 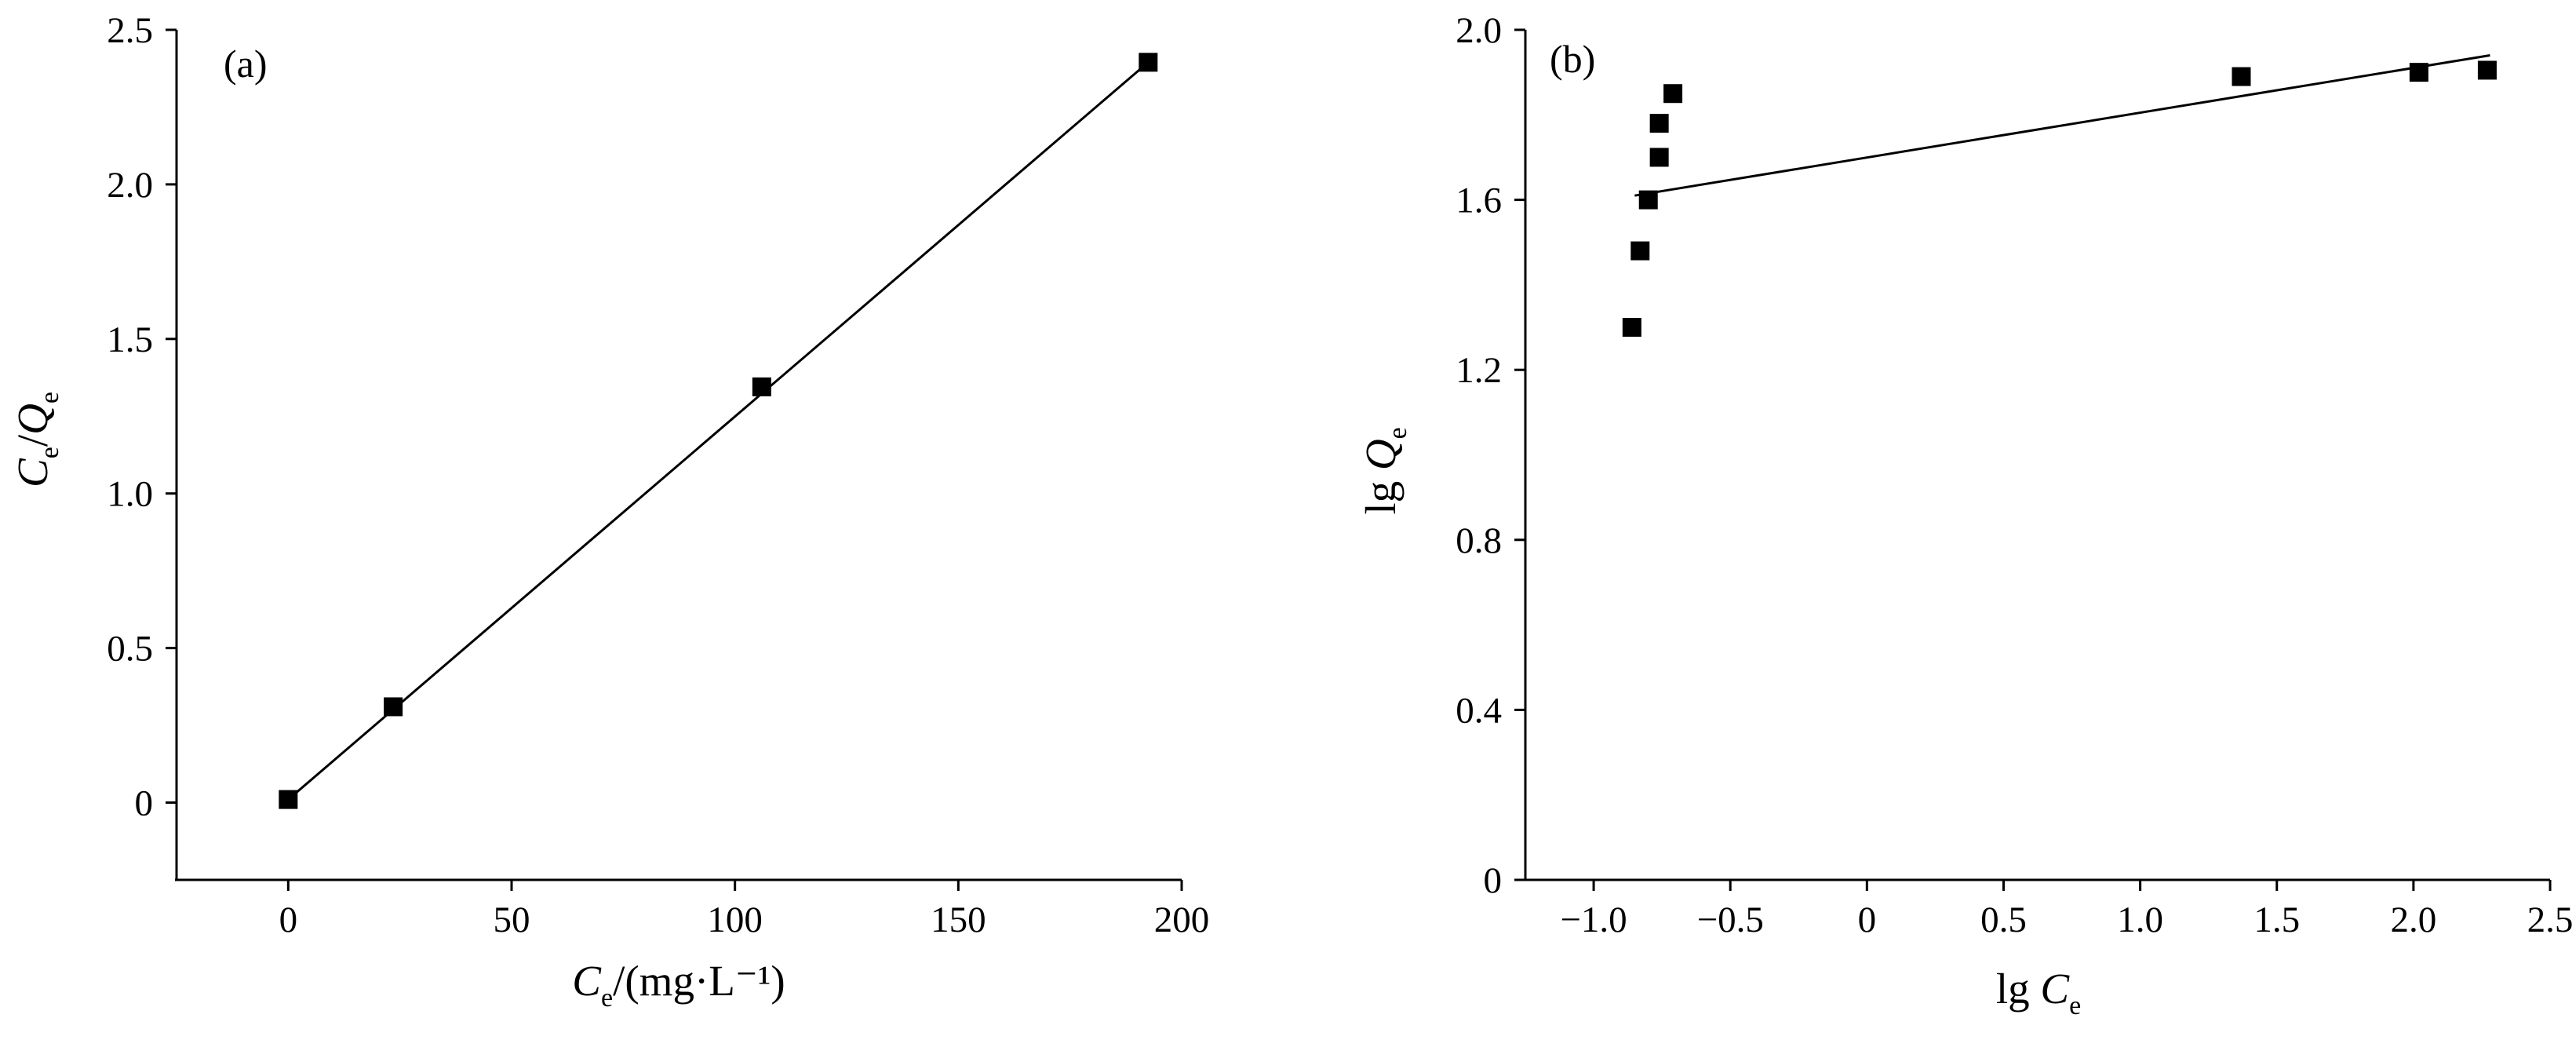 What do you see at coordinates (49, 452) in the screenshot?
I see `panel-a-y-title-a-sub: e` at bounding box center [49, 452].